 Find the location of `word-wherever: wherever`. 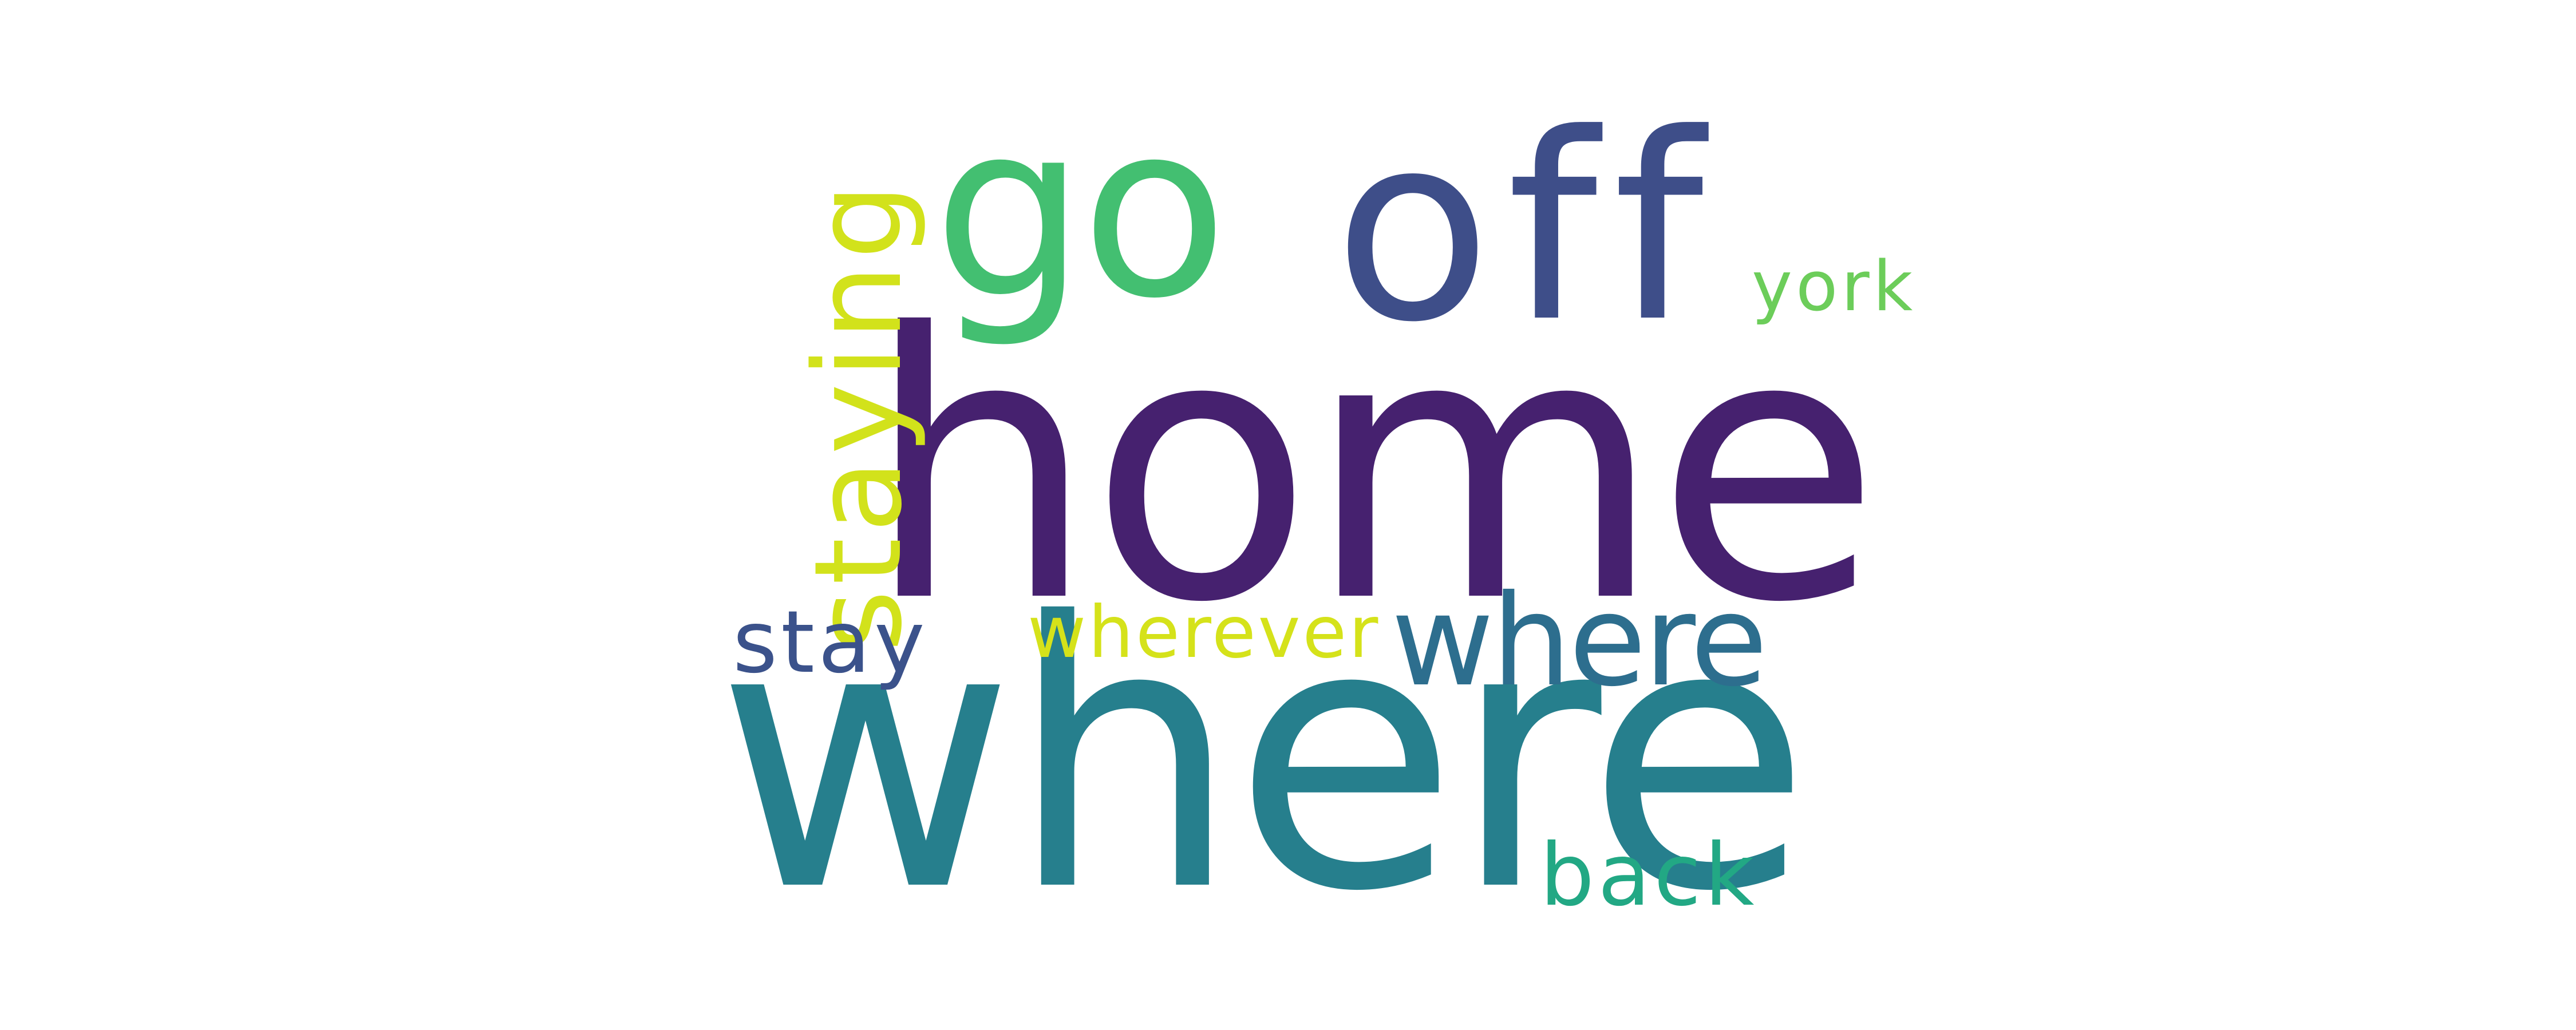

word-wherever: wherever is located at coordinates (1205, 632).